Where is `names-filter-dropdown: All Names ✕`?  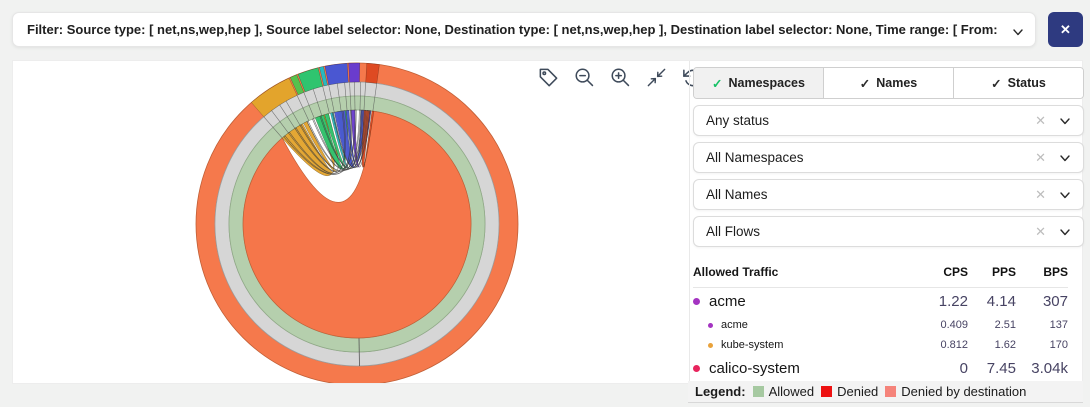
names-filter-dropdown: All Names ✕ is located at coordinates (888, 194).